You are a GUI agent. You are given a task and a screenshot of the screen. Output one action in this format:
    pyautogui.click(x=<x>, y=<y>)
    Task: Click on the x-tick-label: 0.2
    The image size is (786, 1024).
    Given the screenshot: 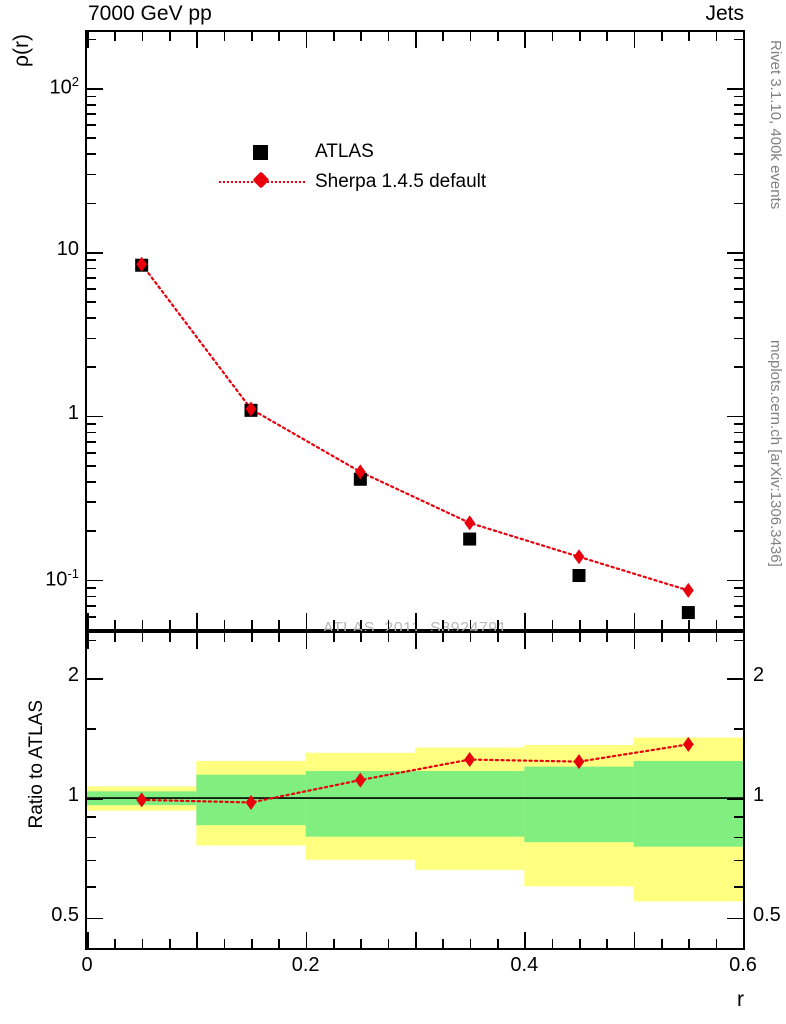 What is the action you would take?
    pyautogui.click(x=305, y=965)
    